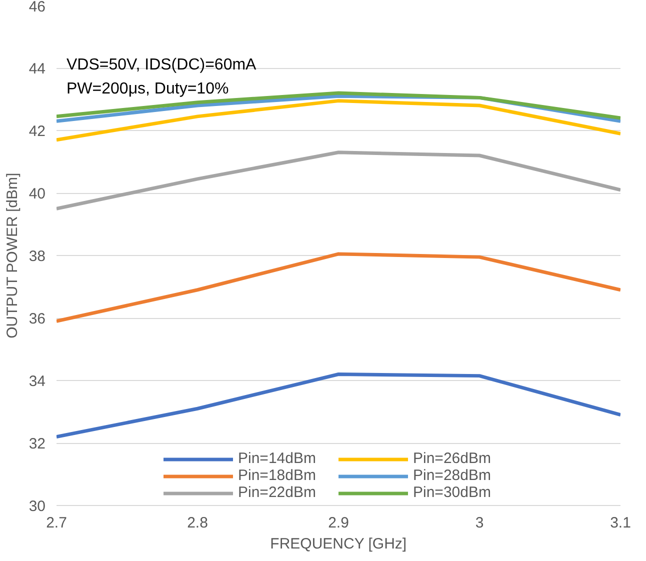 The height and width of the screenshot is (561, 646). I want to click on y-tick-label: 32, so click(37, 444).